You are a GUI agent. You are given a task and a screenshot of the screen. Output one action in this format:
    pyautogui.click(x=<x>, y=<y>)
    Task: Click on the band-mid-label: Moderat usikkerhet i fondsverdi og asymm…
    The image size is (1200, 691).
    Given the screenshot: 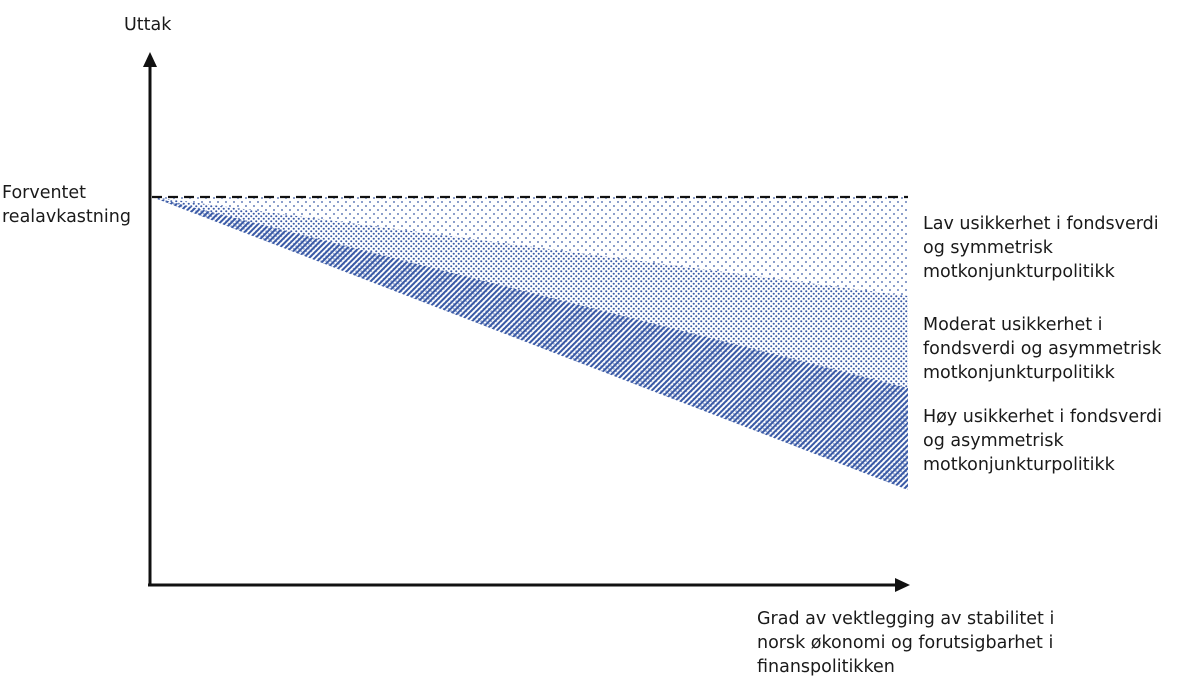 What is the action you would take?
    pyautogui.click(x=1042, y=349)
    